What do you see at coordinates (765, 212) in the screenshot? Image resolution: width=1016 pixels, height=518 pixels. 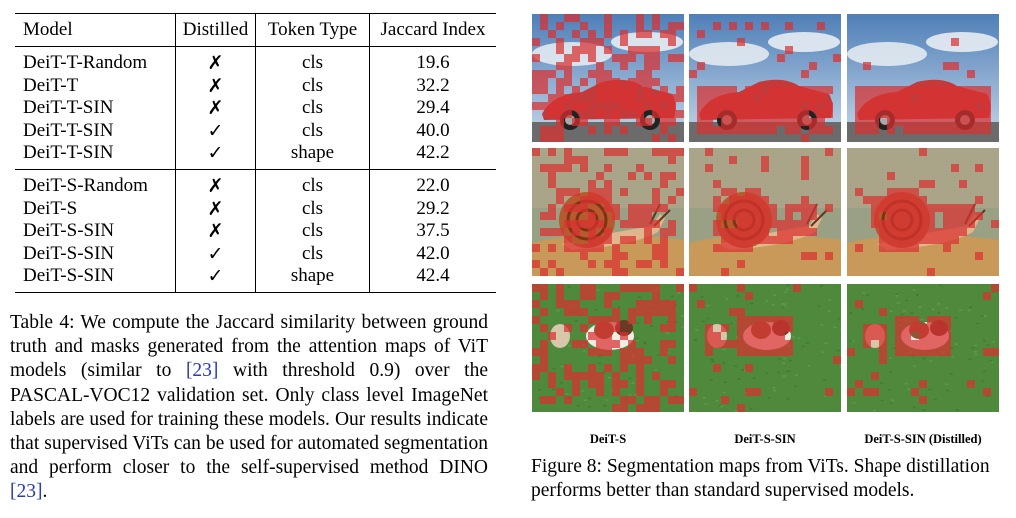 I see `segmentation-map-snail-deit-s-sin` at bounding box center [765, 212].